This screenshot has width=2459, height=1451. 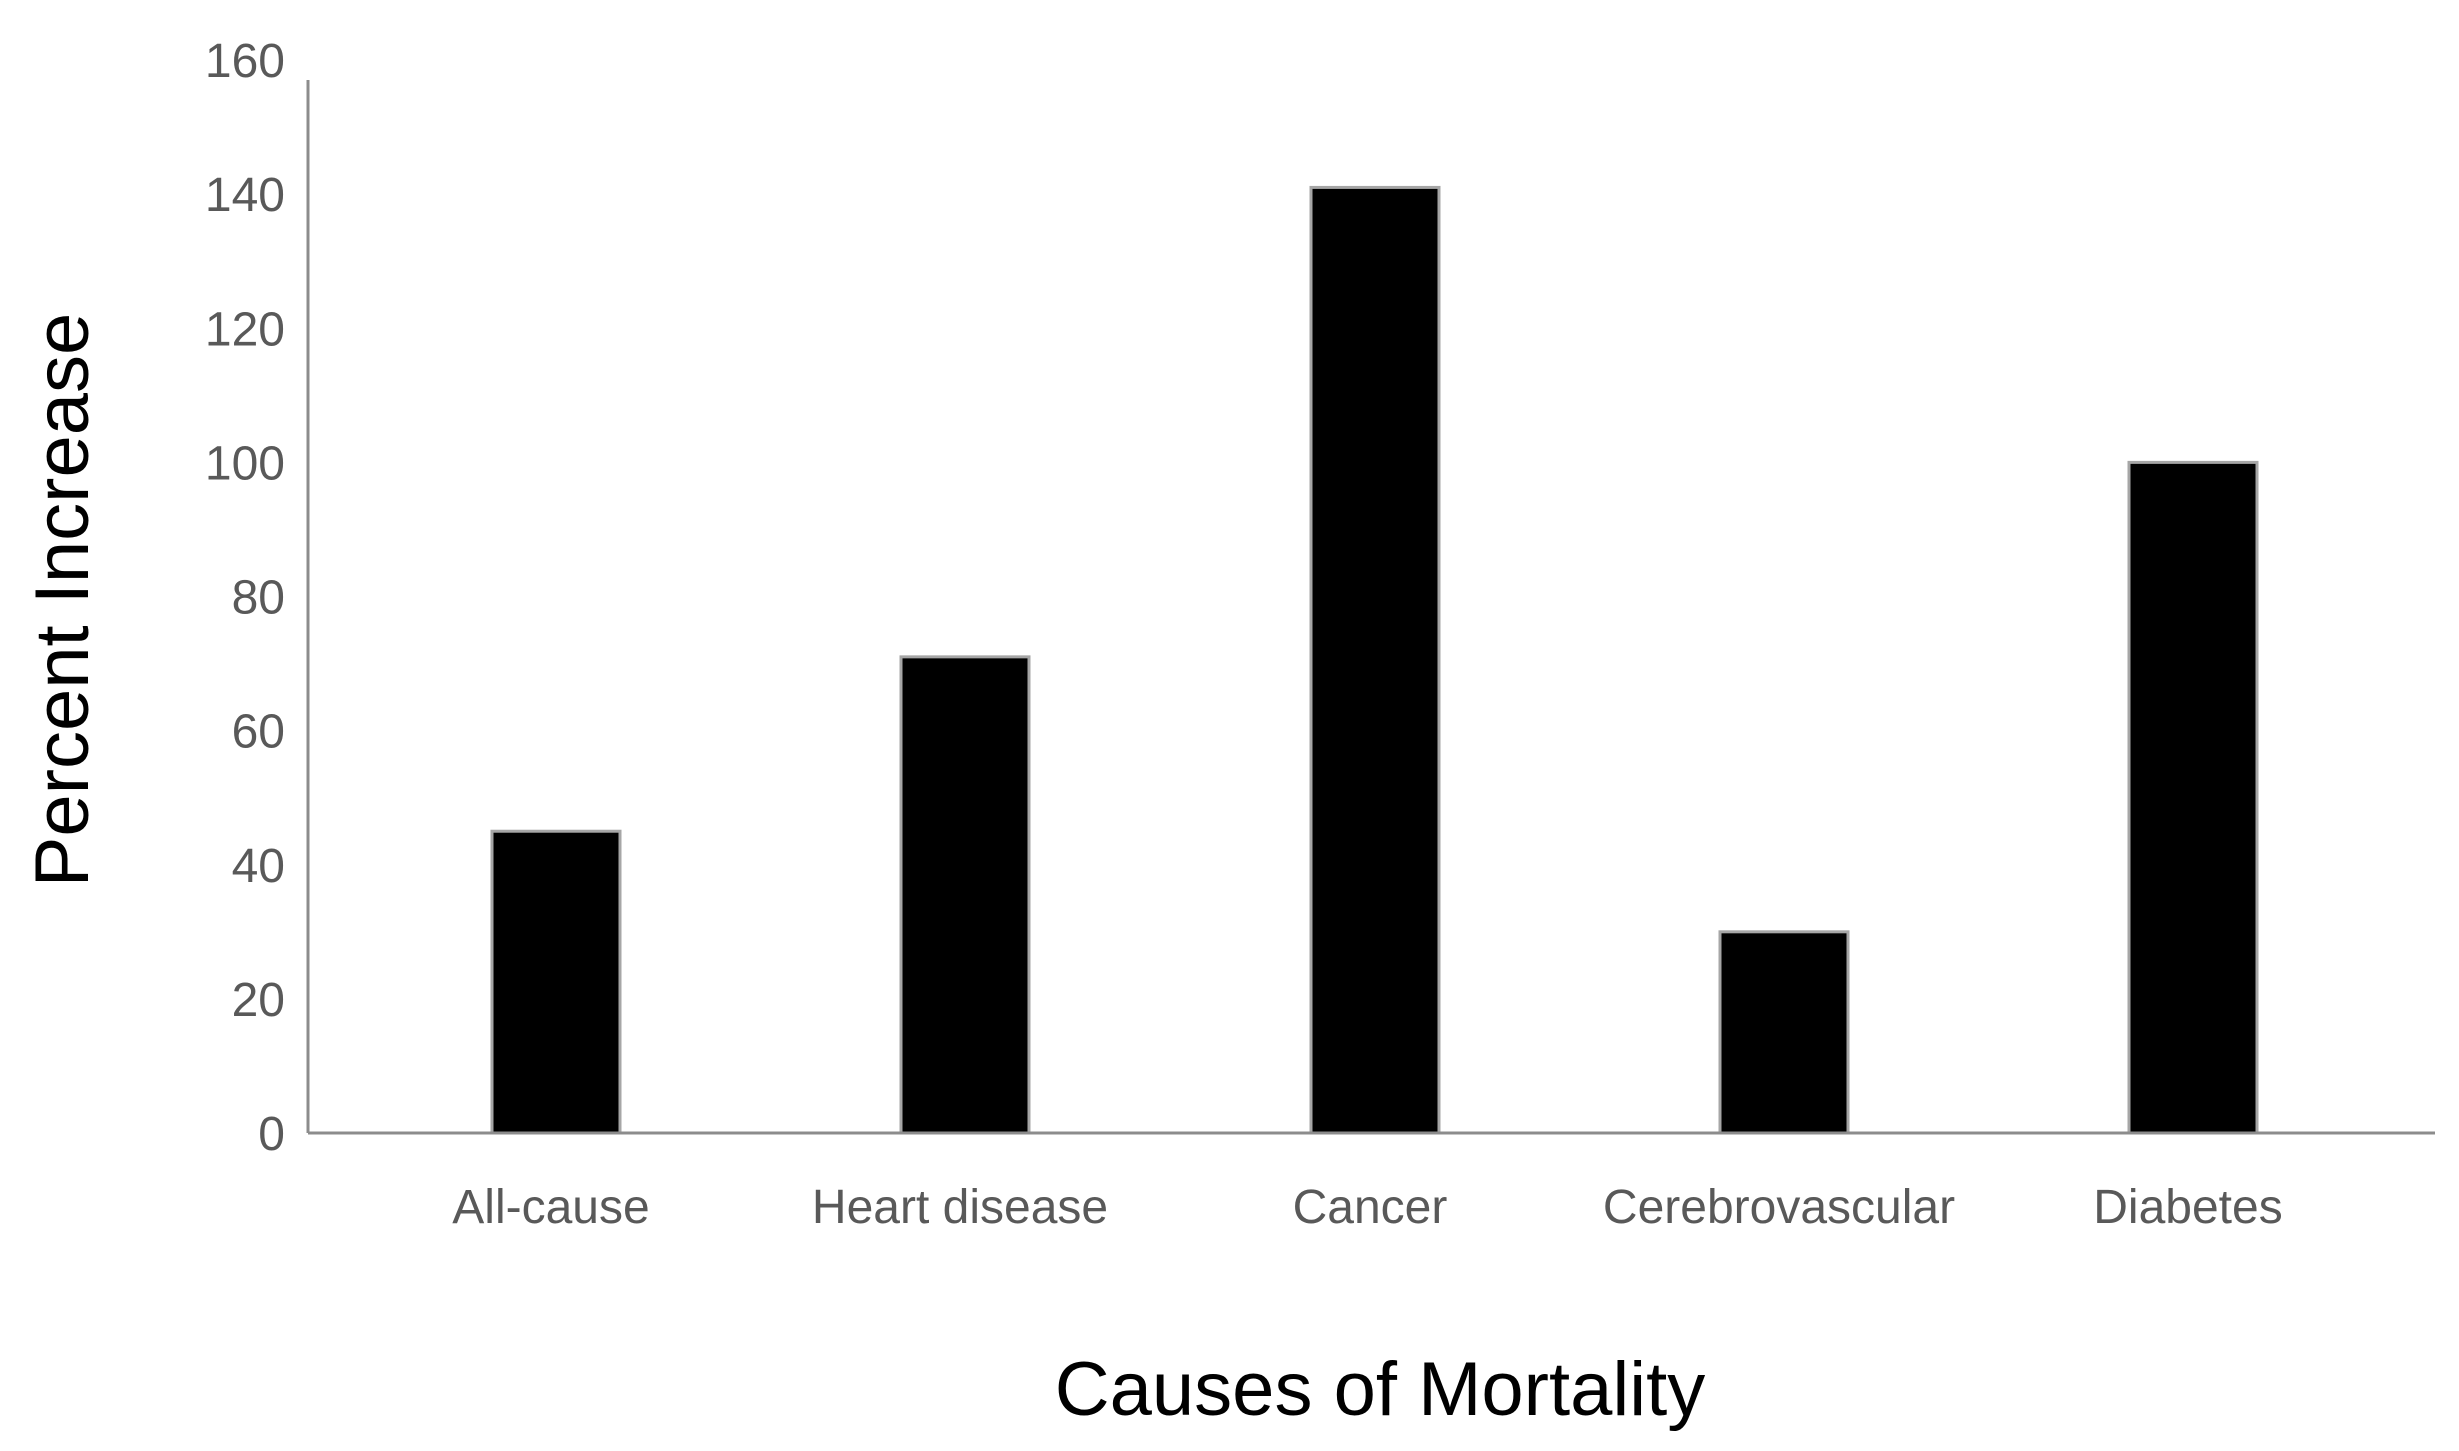 I want to click on y-tick-label: 100, so click(x=245, y=463).